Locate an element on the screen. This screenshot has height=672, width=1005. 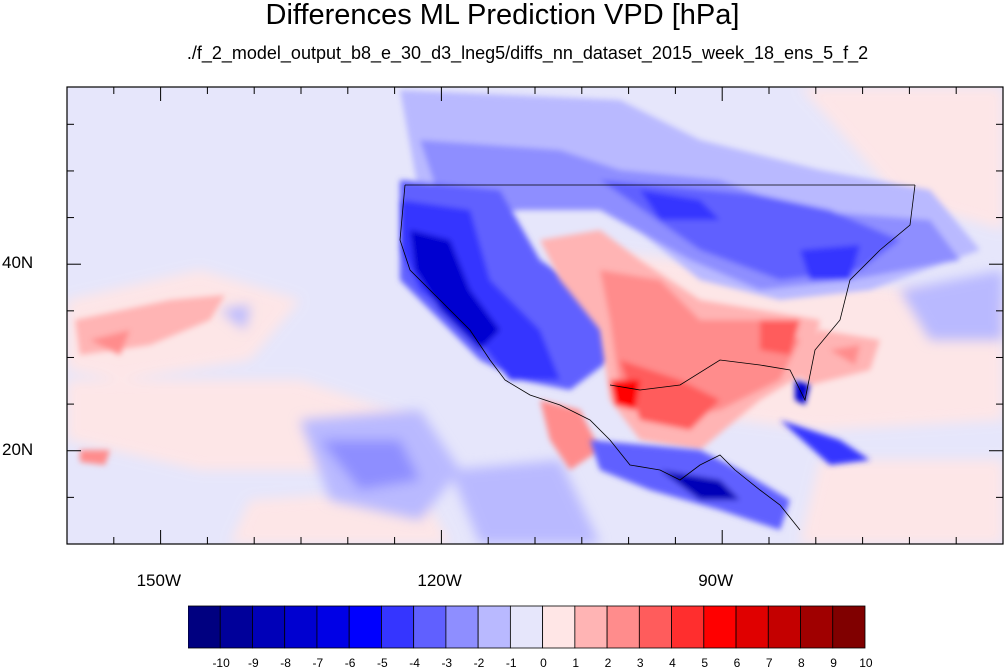
colorbar-label: -6 is located at coordinates (350, 663).